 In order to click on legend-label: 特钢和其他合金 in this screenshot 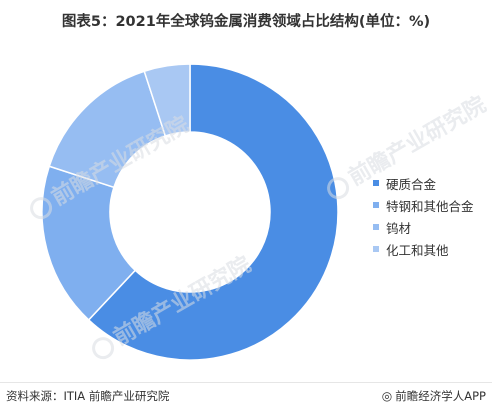, I will do `click(430, 206)`.